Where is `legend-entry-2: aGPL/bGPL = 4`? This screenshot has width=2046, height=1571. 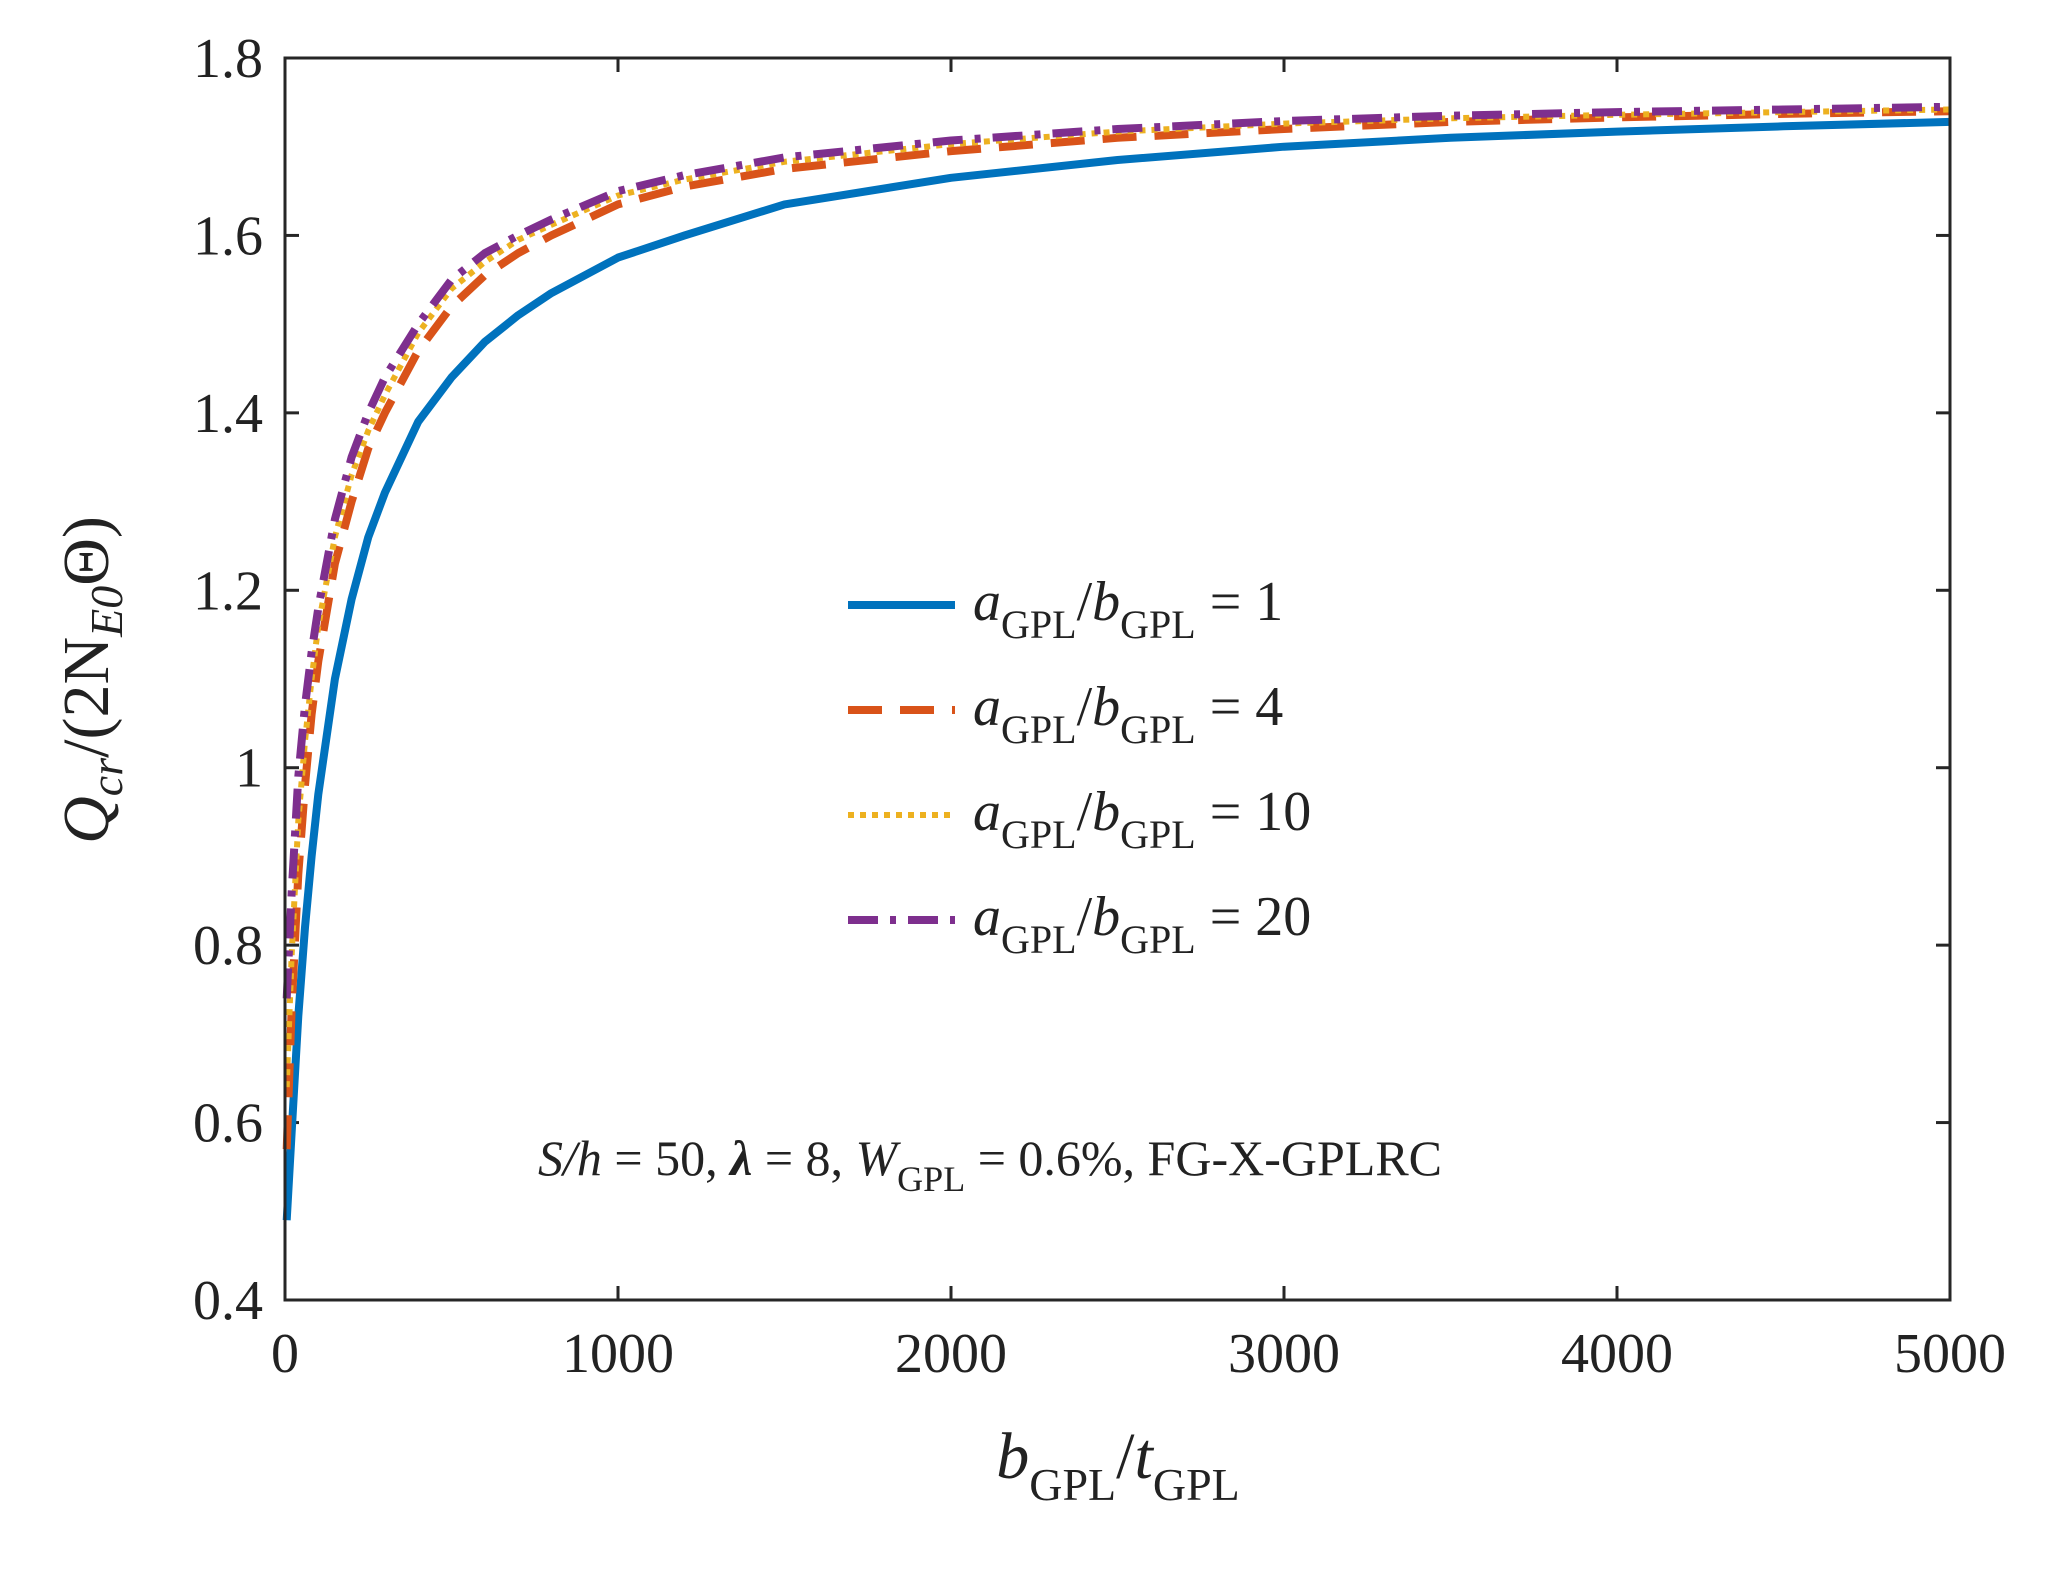 legend-entry-2: aGPL/bGPL = 4 is located at coordinates (1065, 714).